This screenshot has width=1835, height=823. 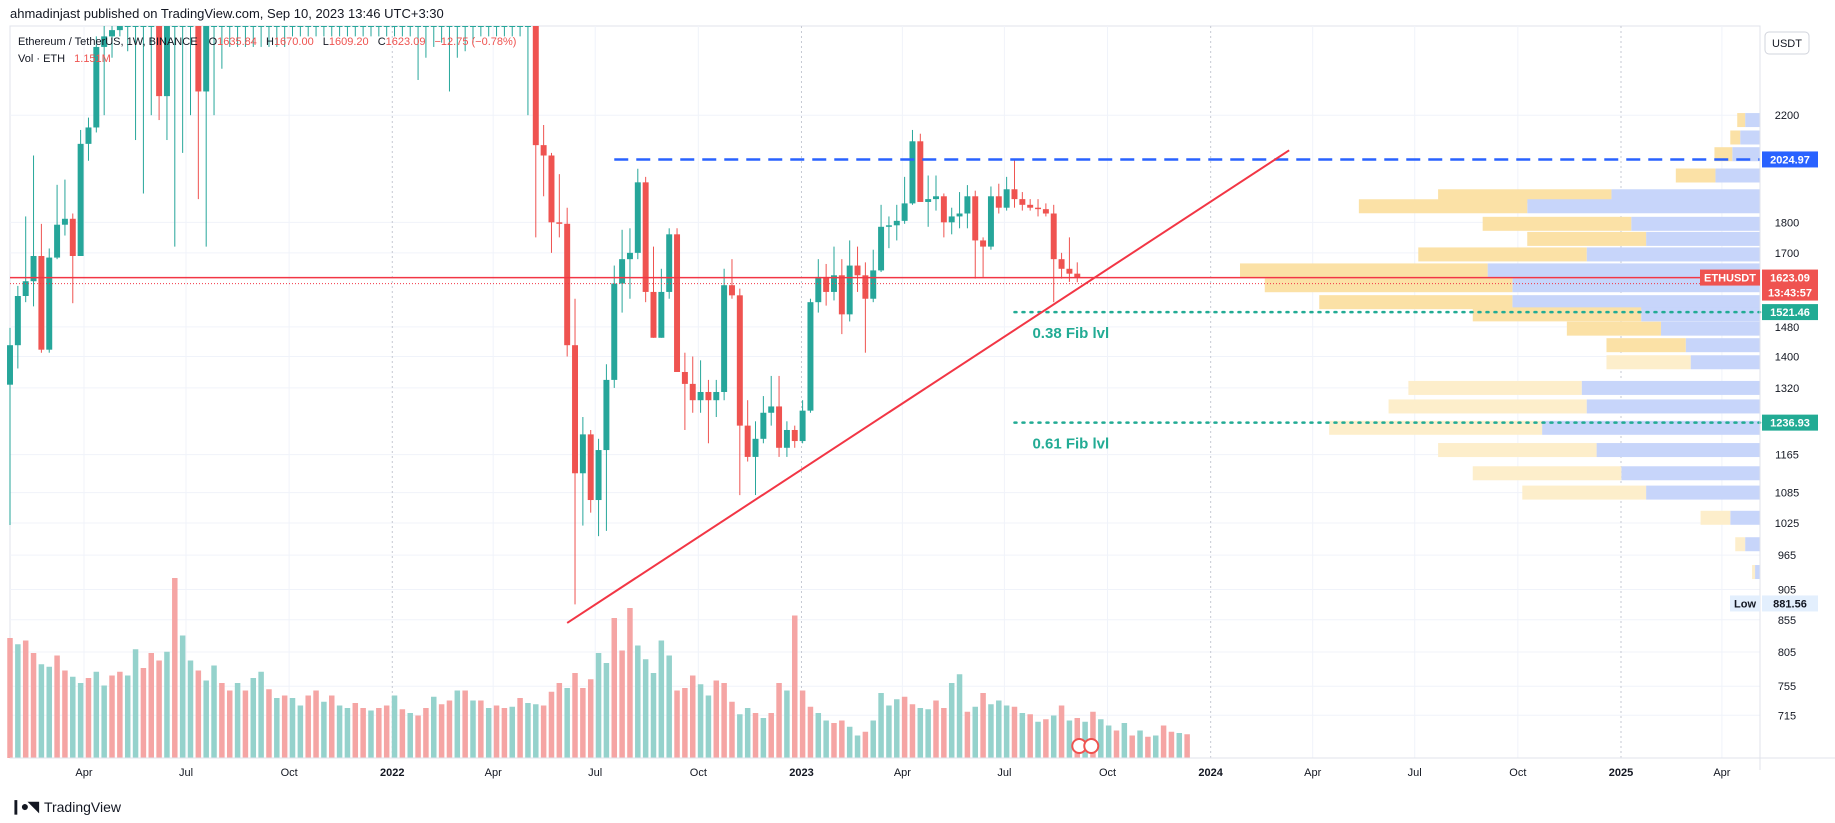 I want to click on y-tick-label: 1025, so click(x=1787, y=524).